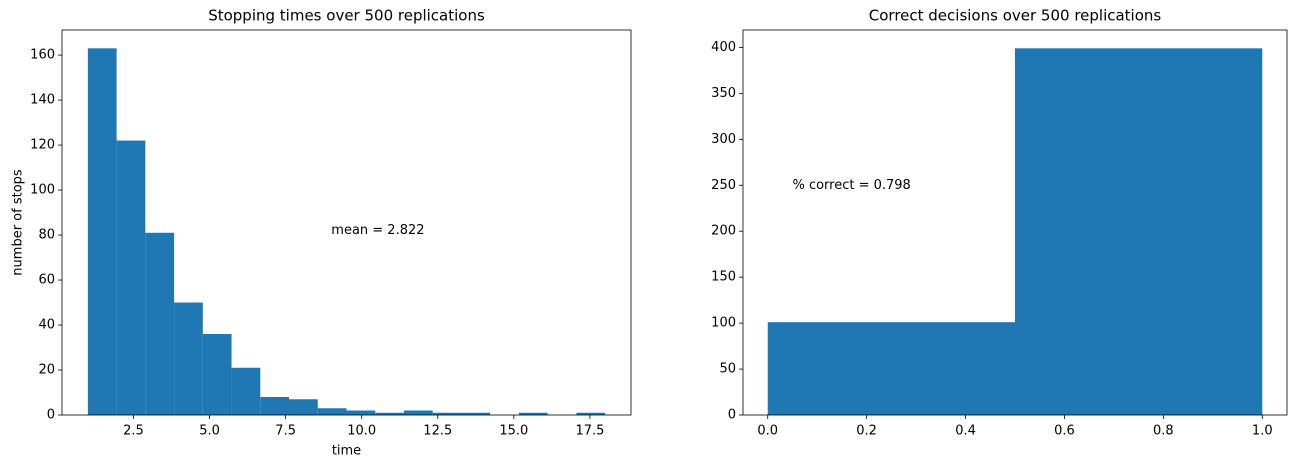 The image size is (1316, 469). I want to click on annotation: mean = 2.822, so click(377, 230).